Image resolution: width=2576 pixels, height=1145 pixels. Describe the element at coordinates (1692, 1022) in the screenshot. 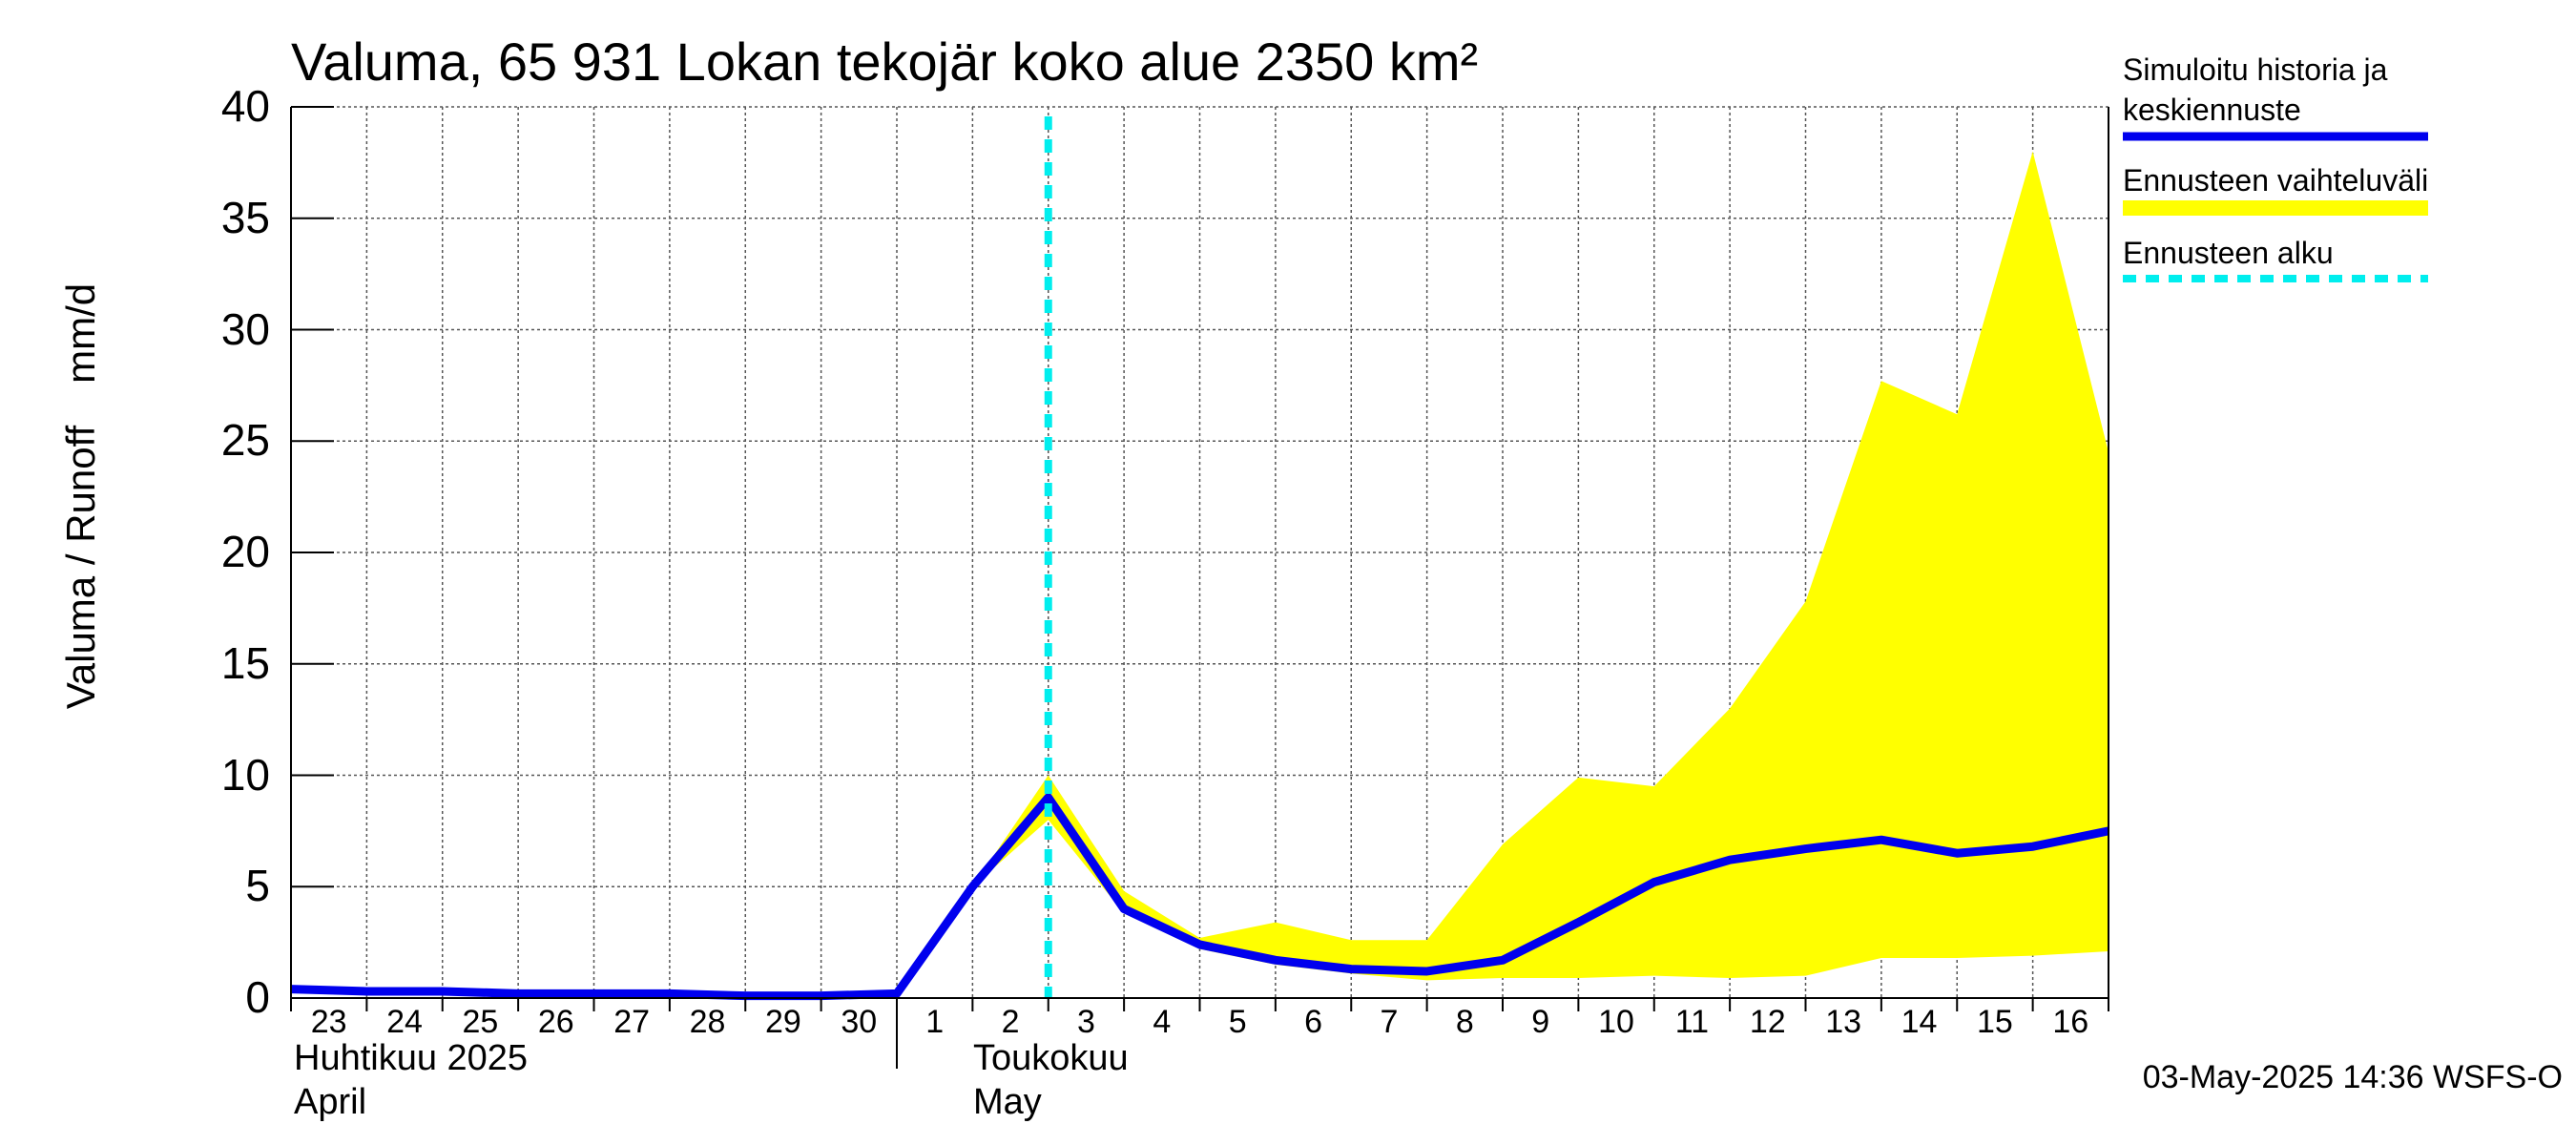

I see `x-tick-label: 11` at that location.